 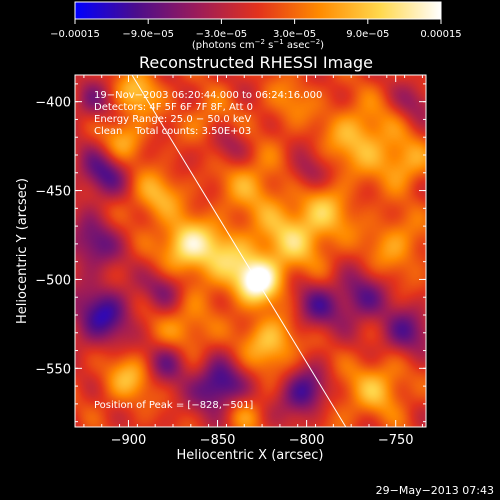 What do you see at coordinates (53, 103) in the screenshot?
I see `y-tick-label: −400` at bounding box center [53, 103].